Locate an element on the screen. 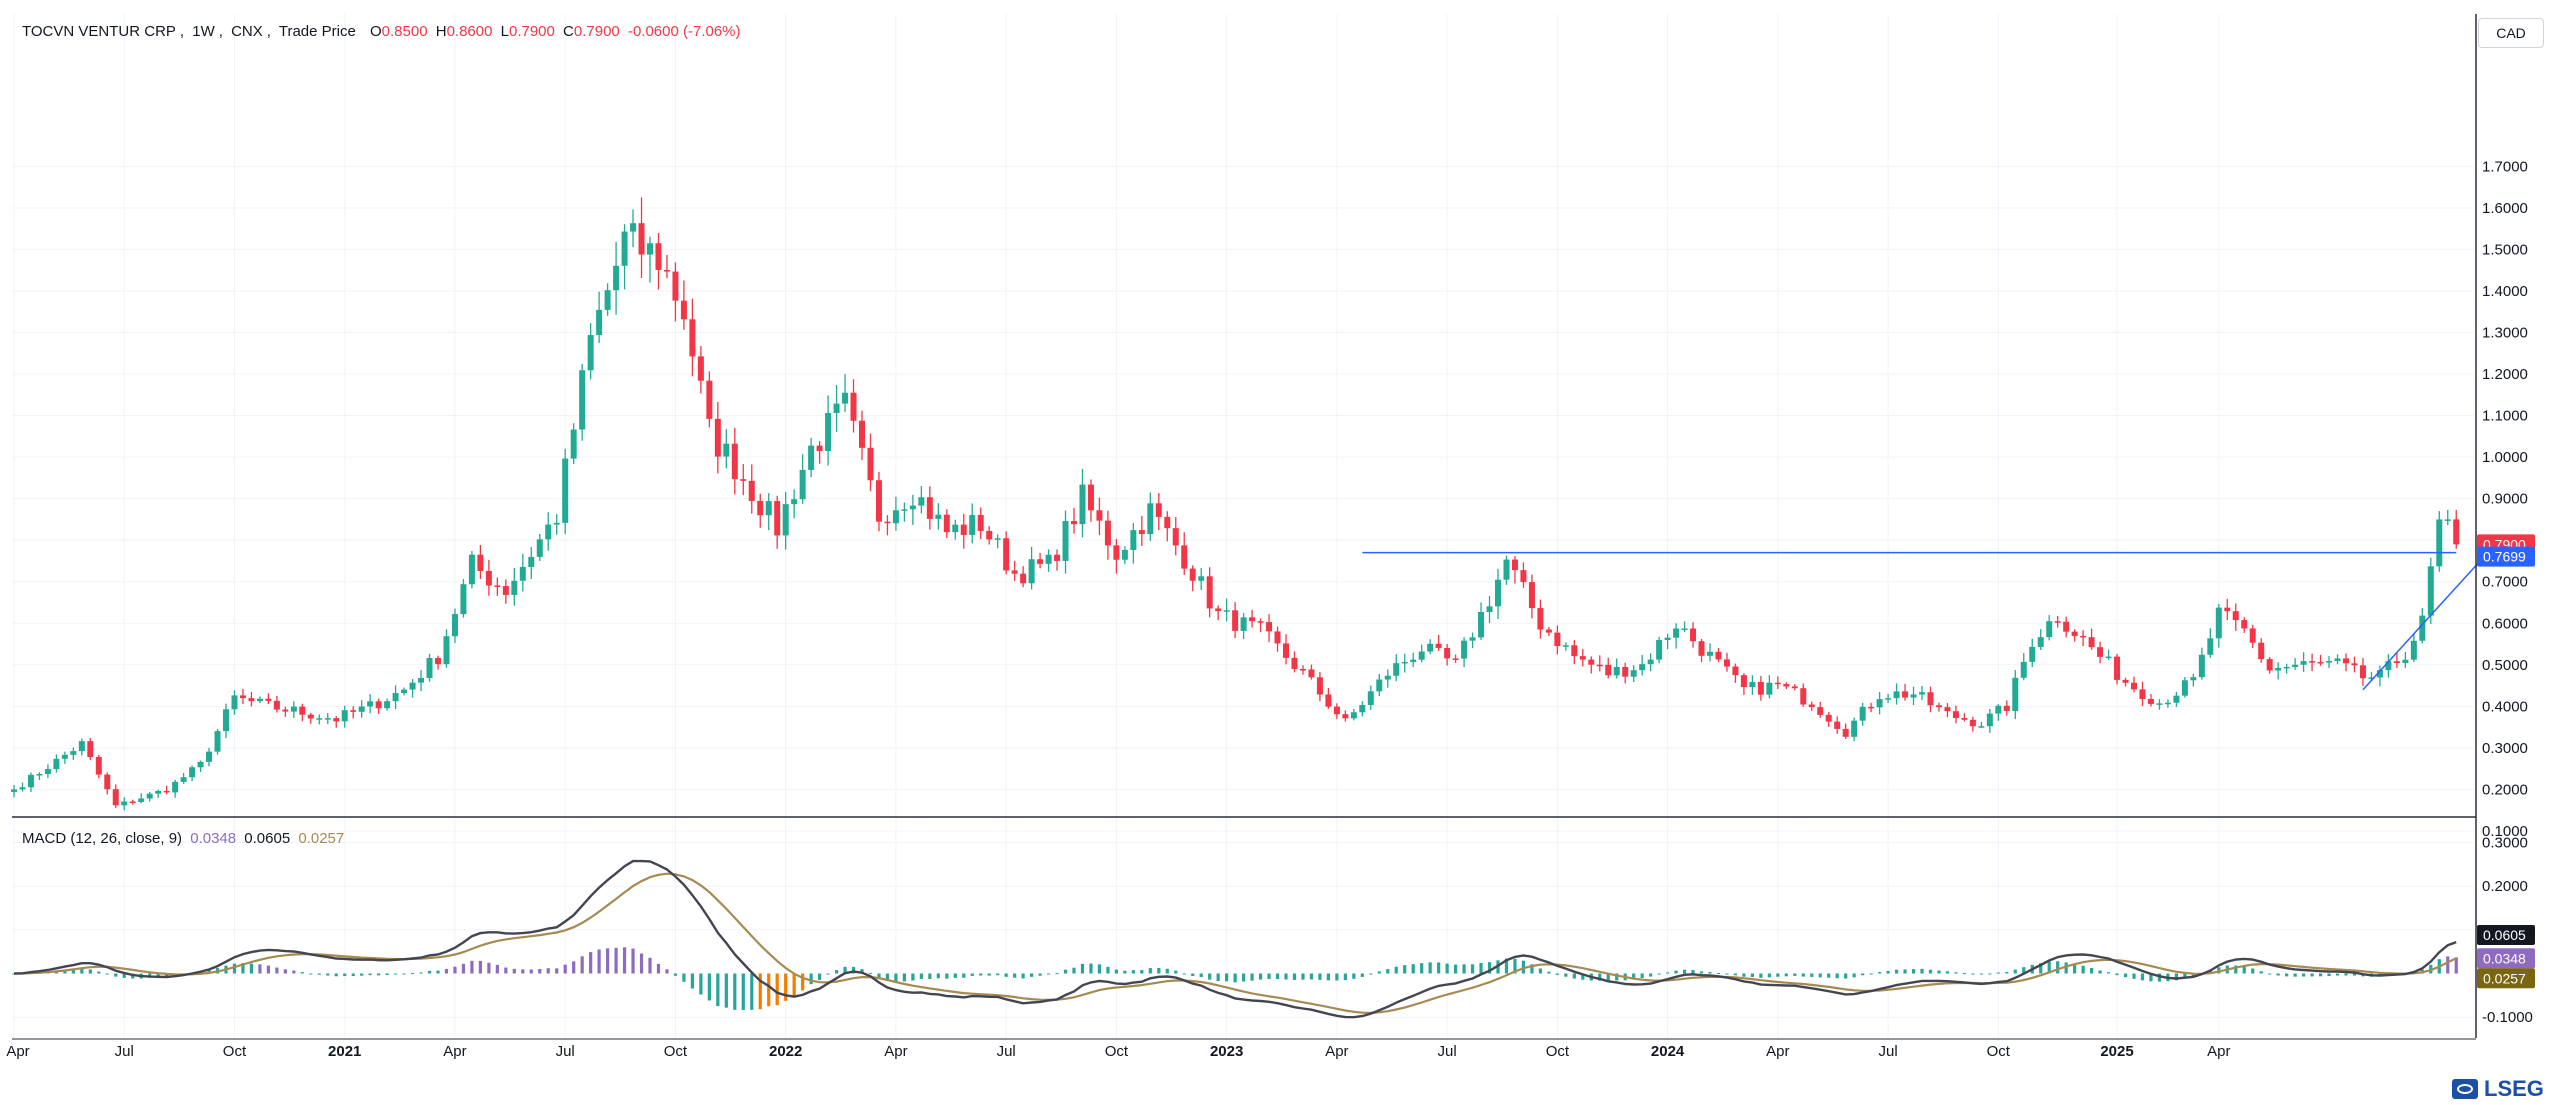  macd-signal-value: 0.0257 is located at coordinates (321, 838).